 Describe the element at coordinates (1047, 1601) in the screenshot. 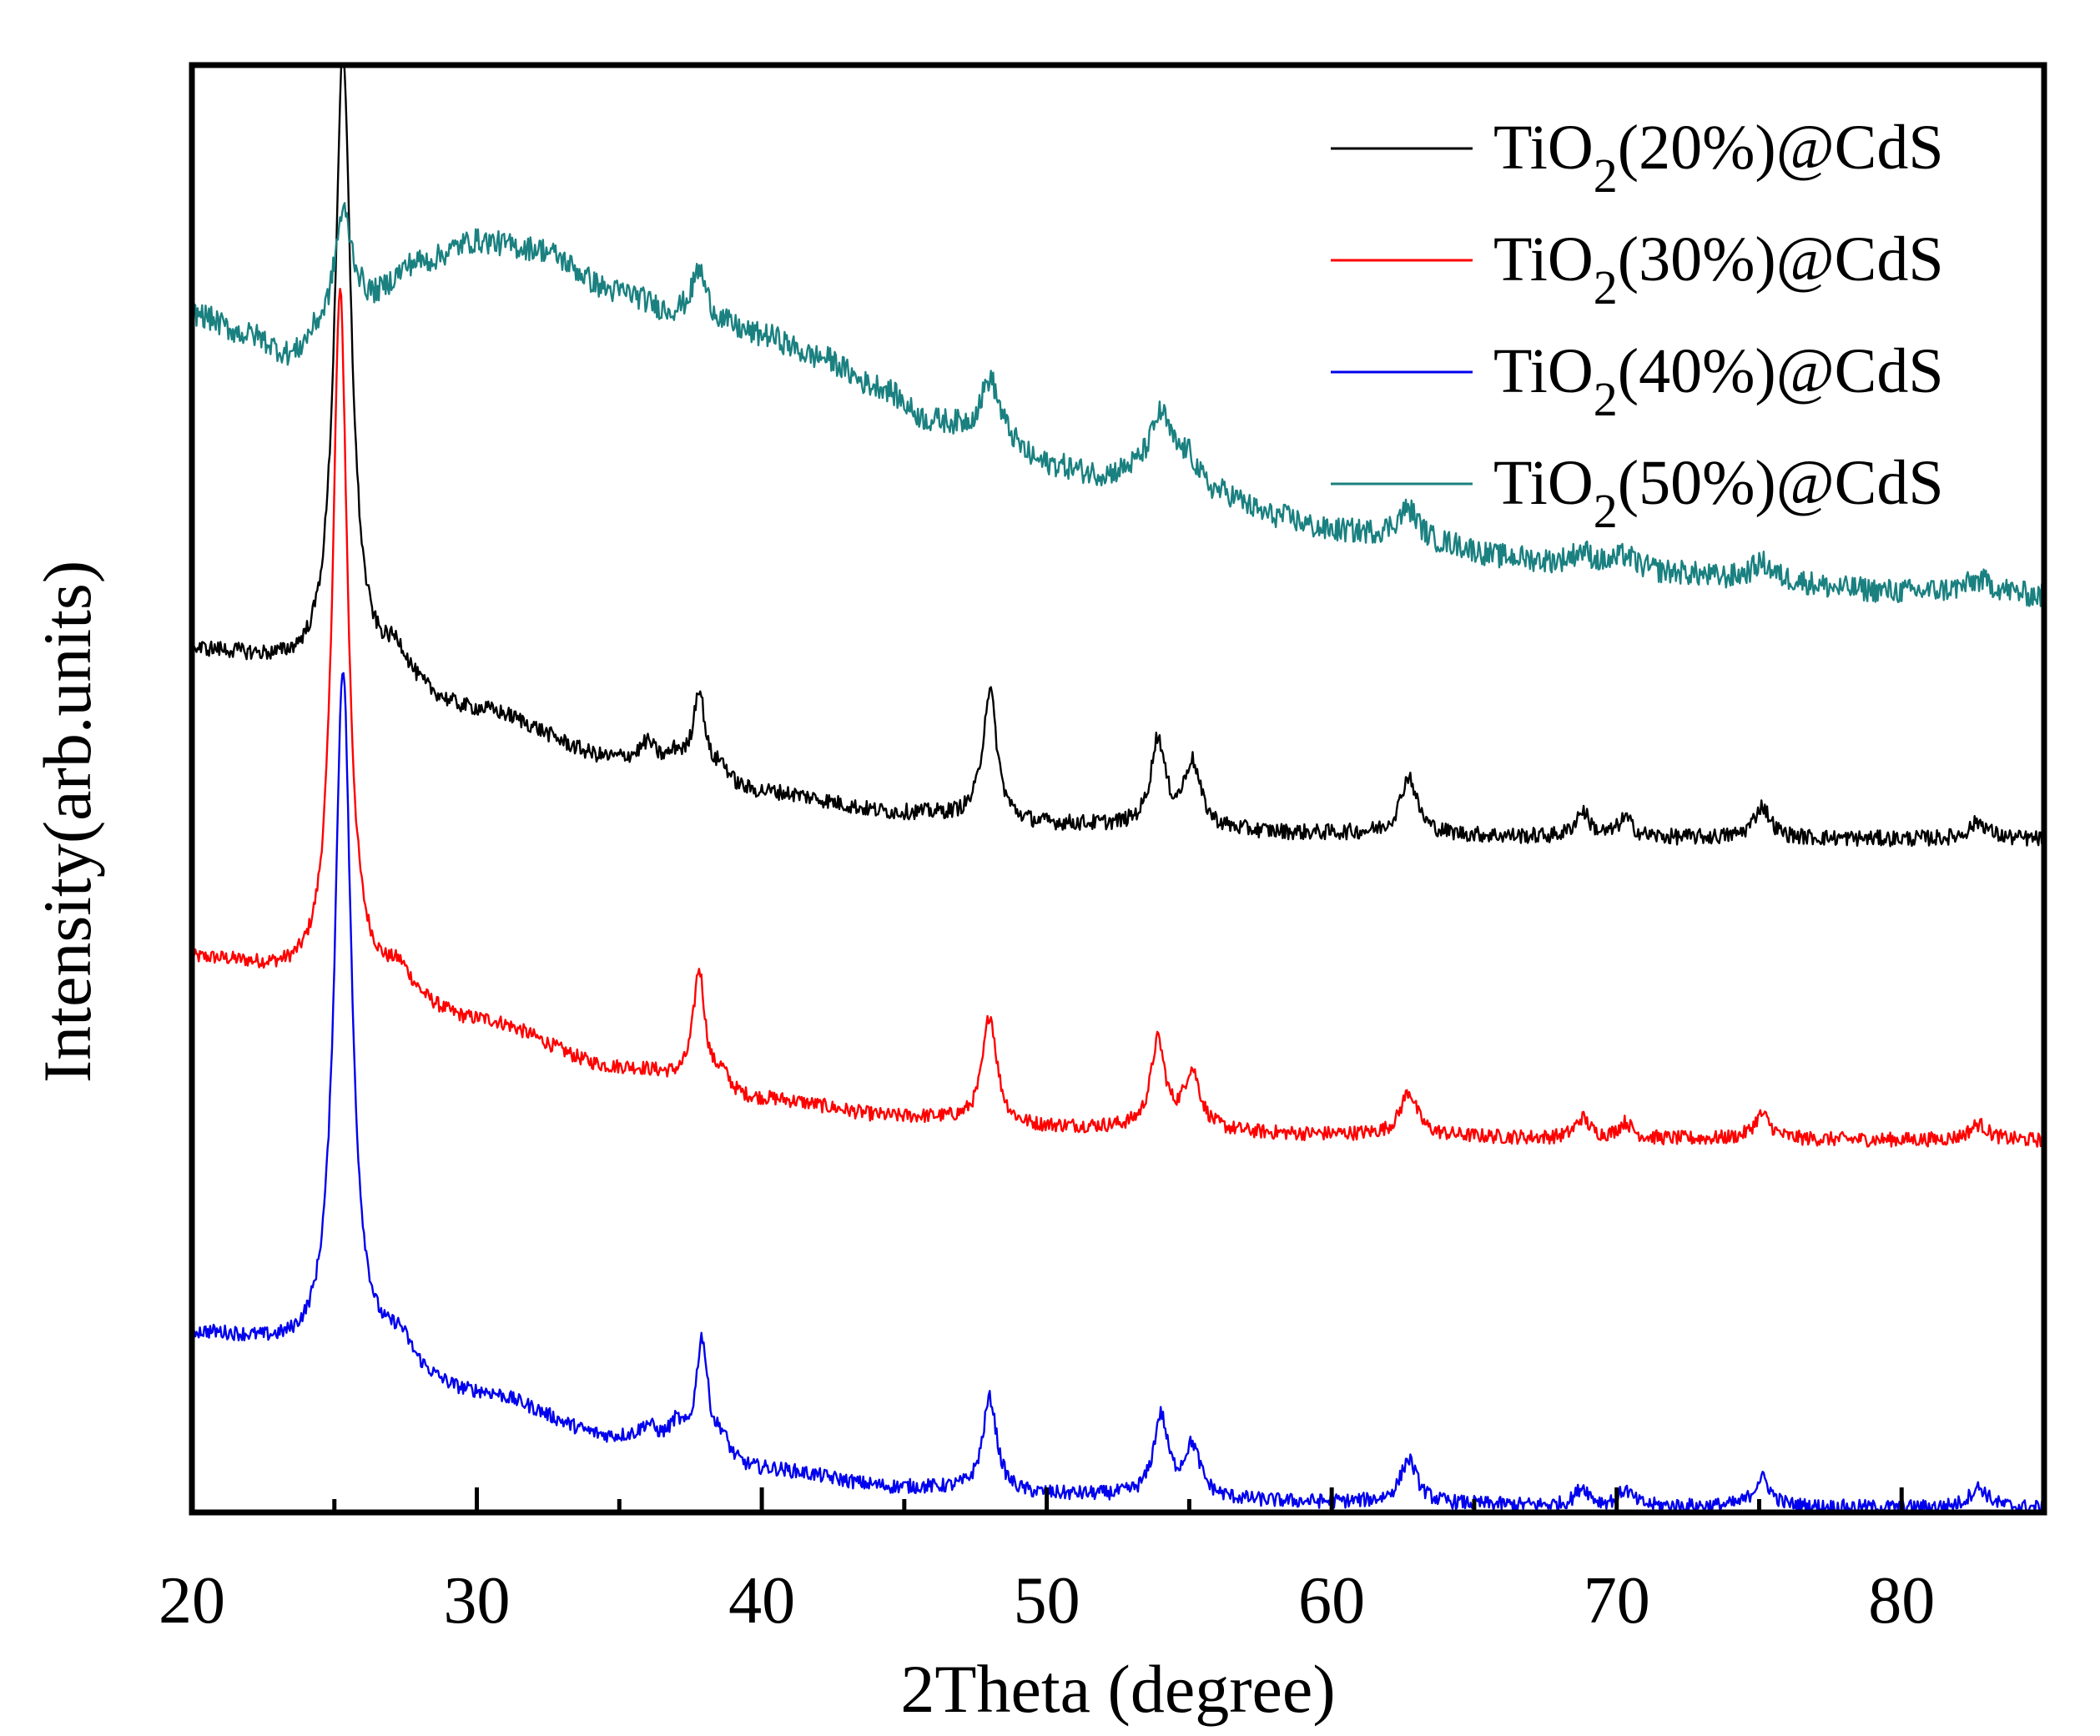

I see `x-tick-label: 50` at that location.